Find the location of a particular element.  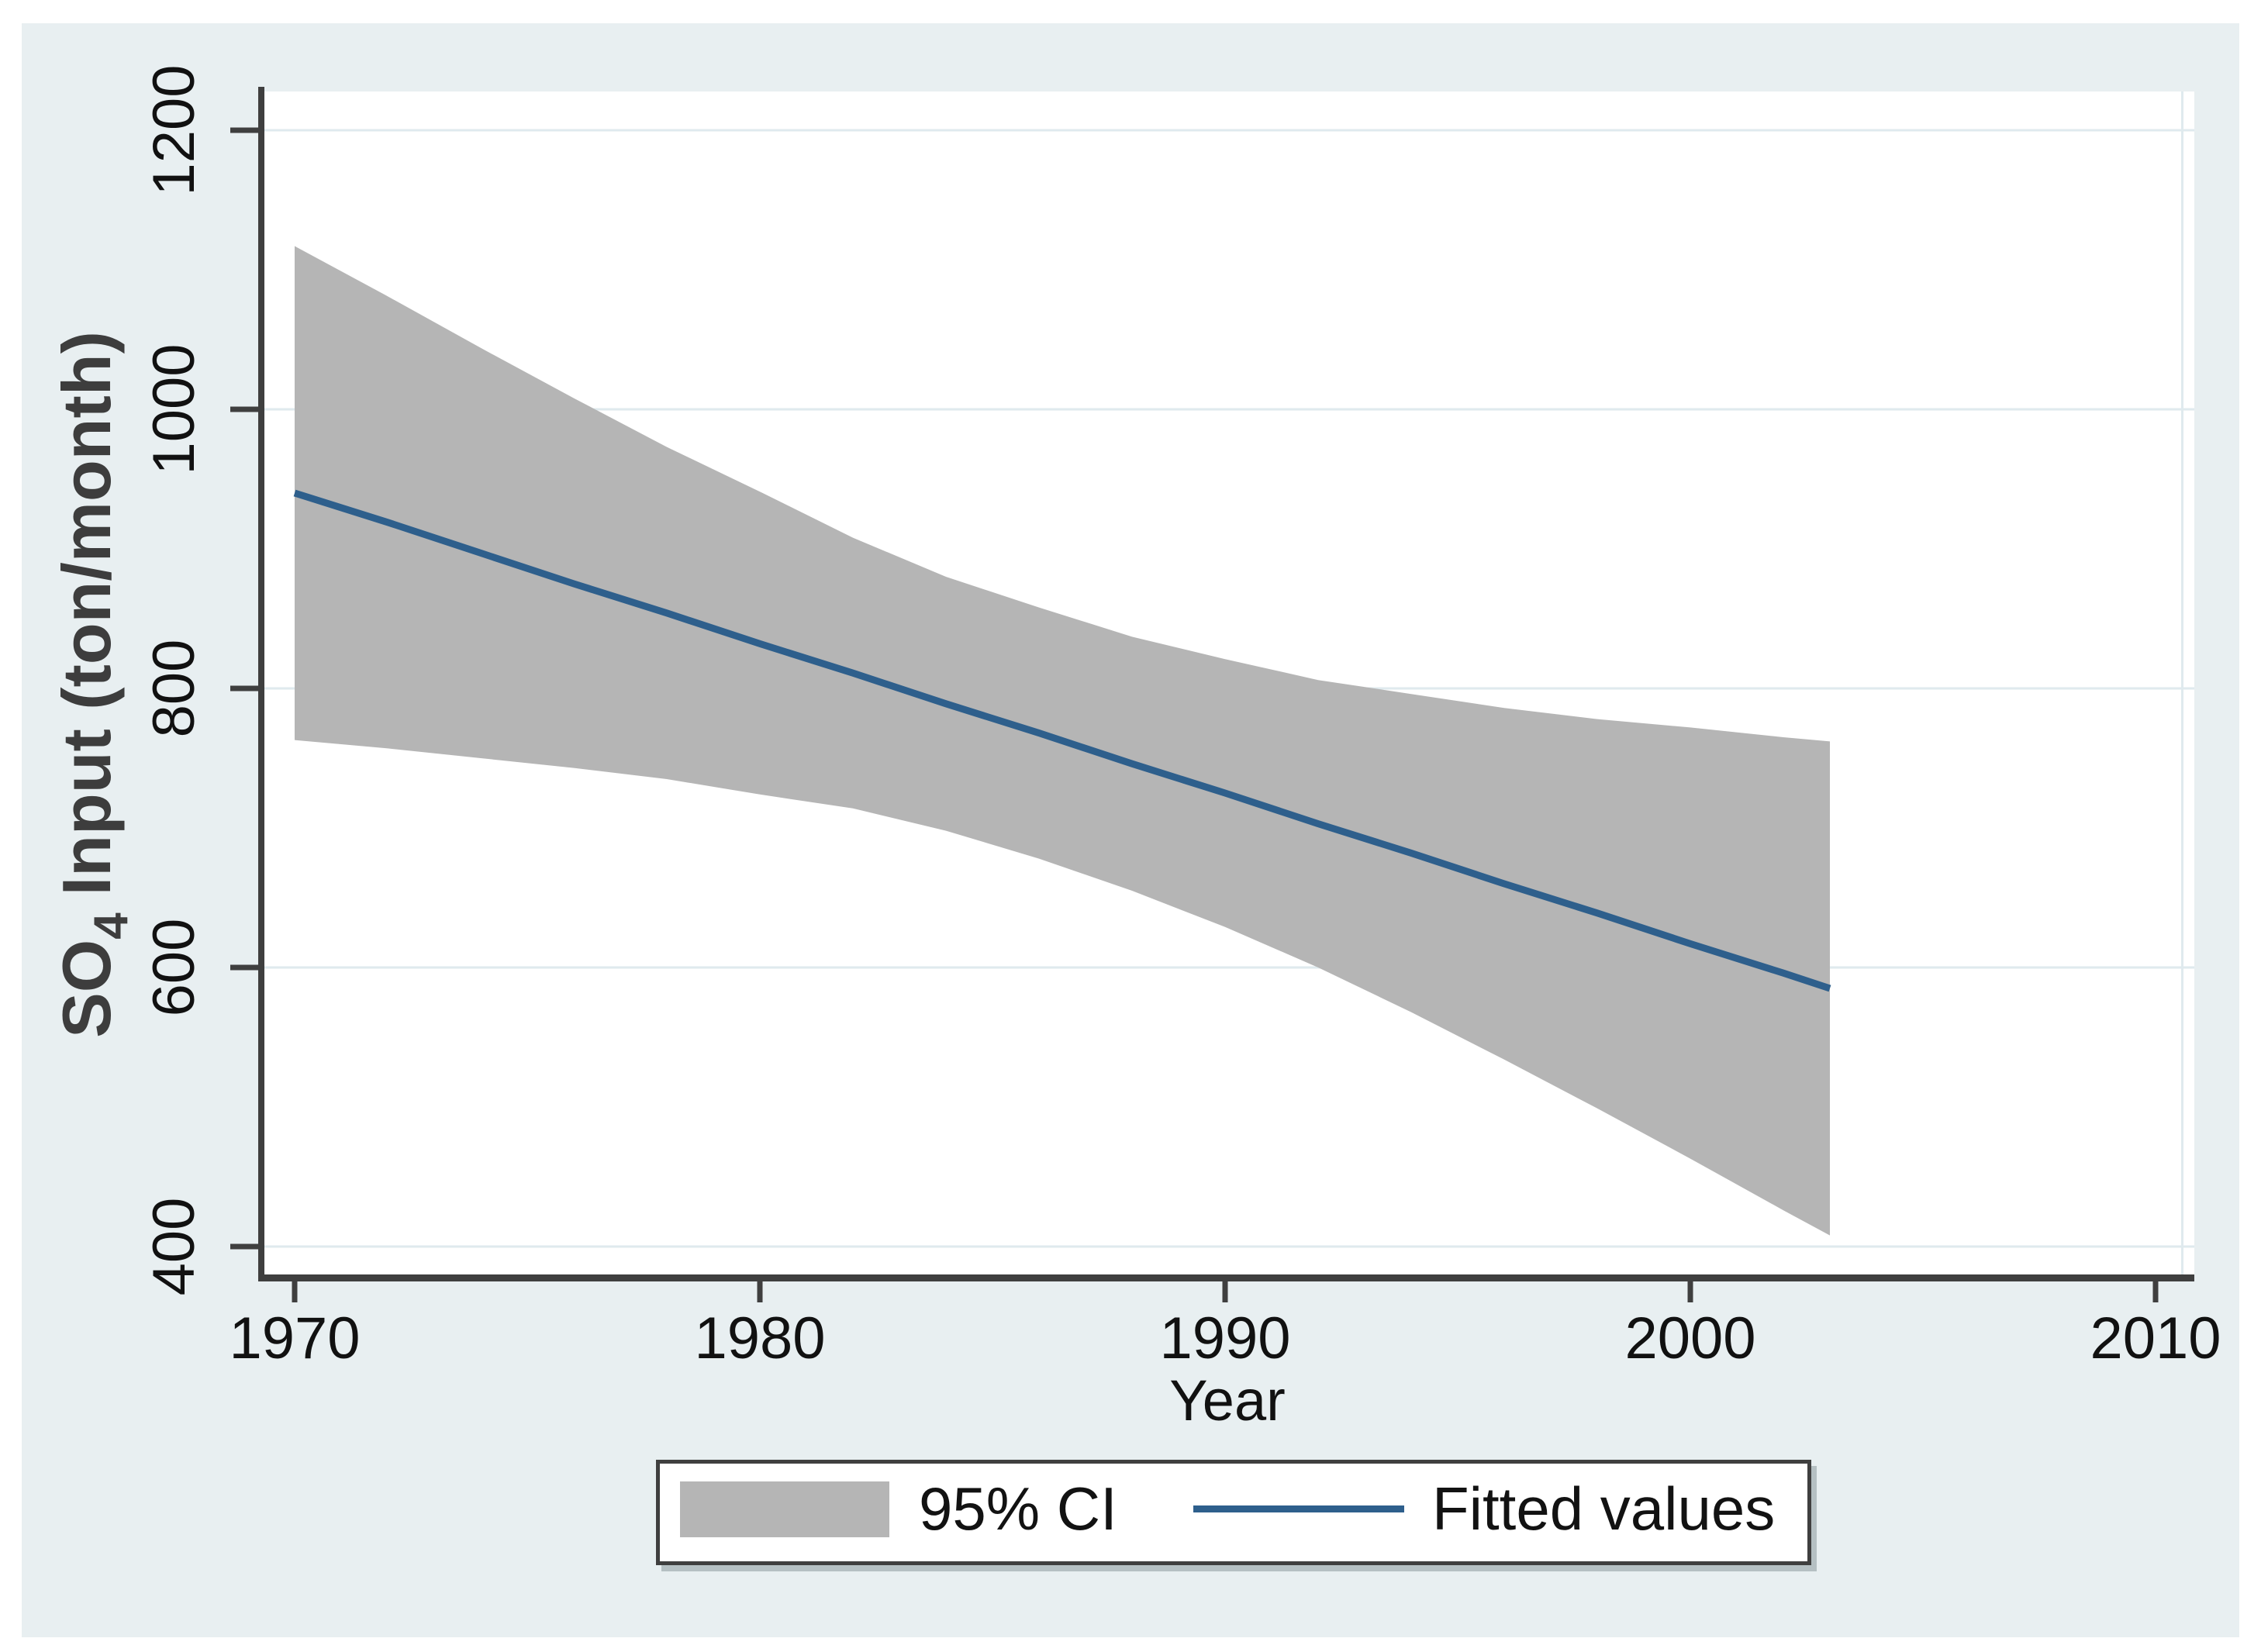

x-tick-label-1970: 1970 is located at coordinates (294, 1338).